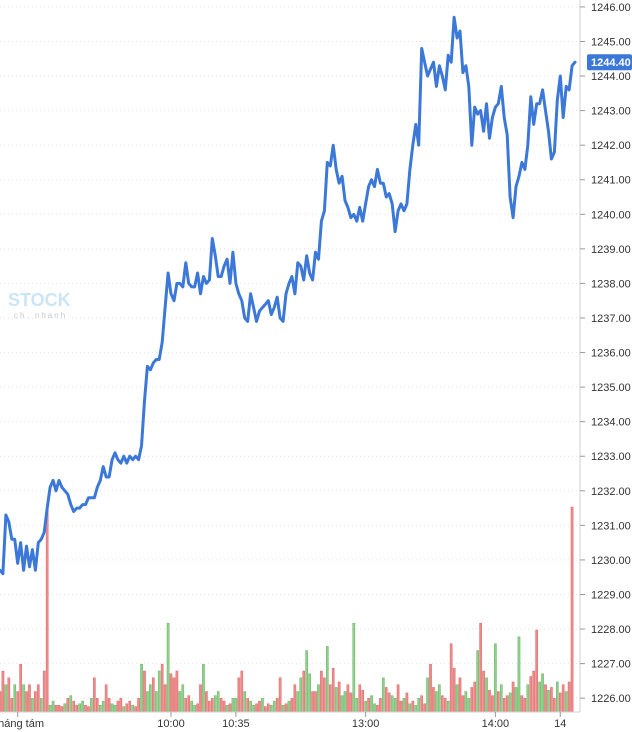 The height and width of the screenshot is (732, 632). I want to click on last-value-box, so click(609, 62).